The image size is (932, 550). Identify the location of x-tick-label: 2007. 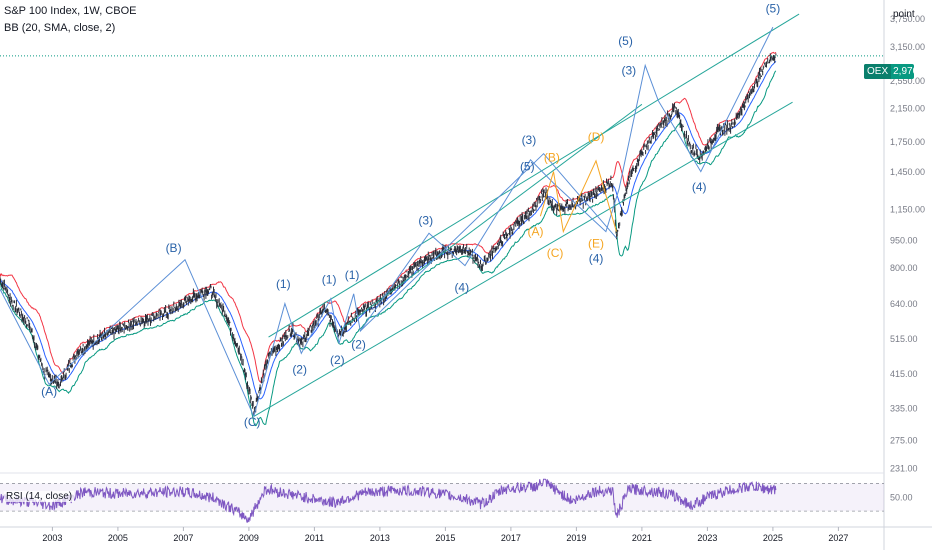
(183, 538).